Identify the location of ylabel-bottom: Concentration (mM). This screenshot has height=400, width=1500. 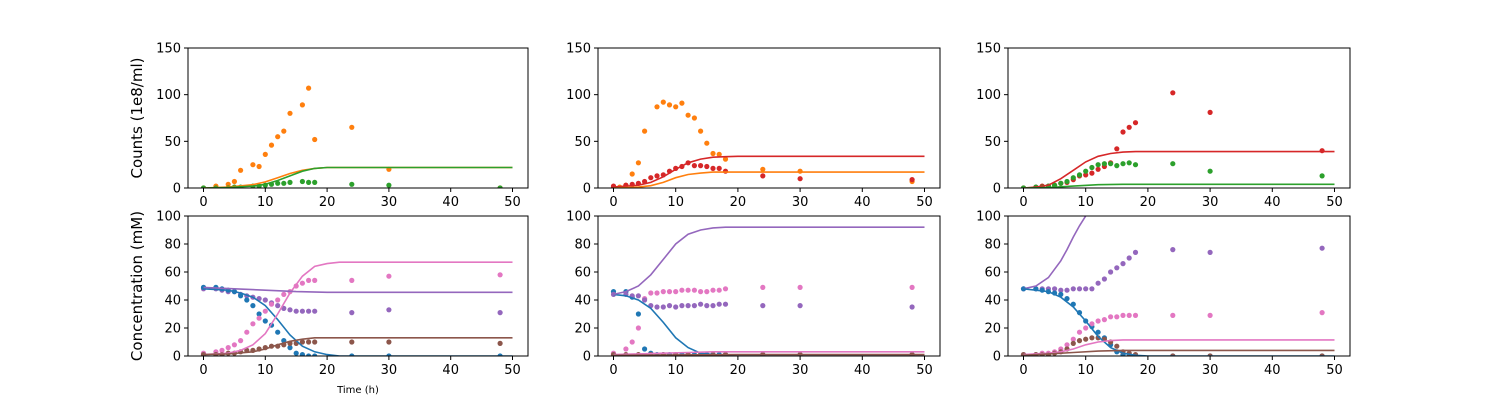
(137, 286).